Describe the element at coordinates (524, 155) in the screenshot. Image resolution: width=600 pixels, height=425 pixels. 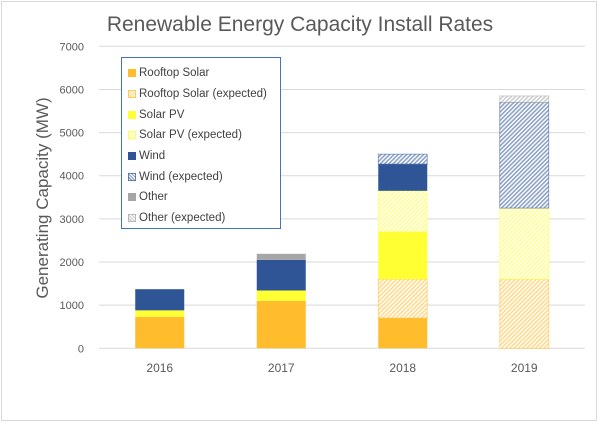
I see `bar-segment-wind-expected-2019` at that location.